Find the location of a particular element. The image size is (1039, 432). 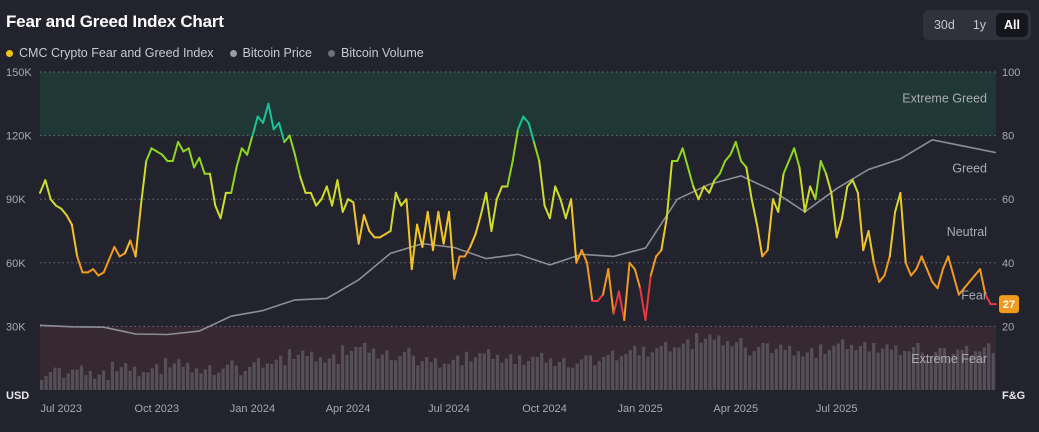

zone-label: Extreme Fear is located at coordinates (949, 359).